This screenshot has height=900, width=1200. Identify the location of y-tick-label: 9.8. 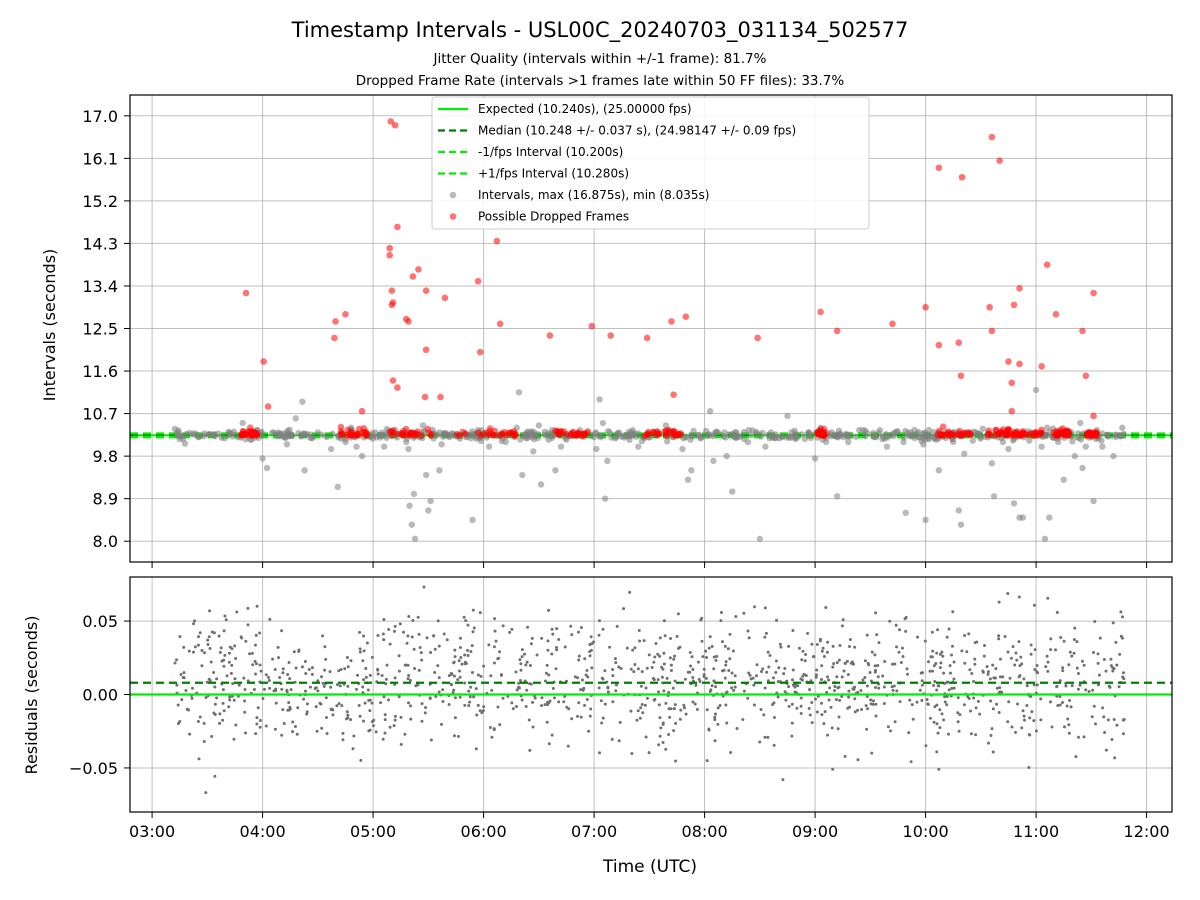
(105, 456).